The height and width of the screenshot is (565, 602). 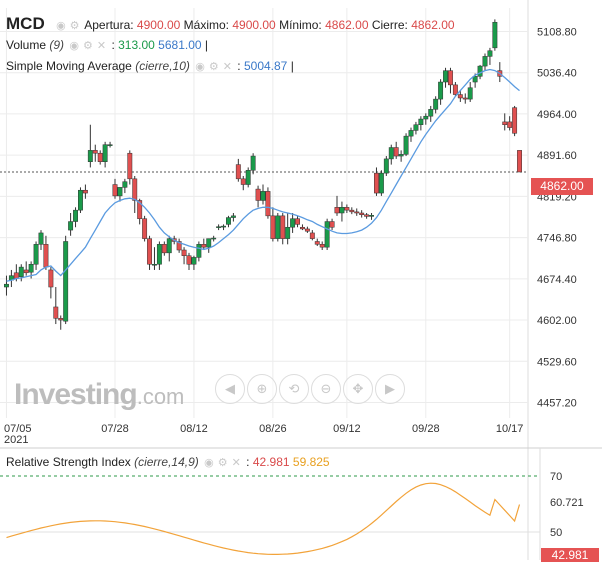 What do you see at coordinates (326, 389) in the screenshot?
I see `zoom-out-icon: ⊖` at bounding box center [326, 389].